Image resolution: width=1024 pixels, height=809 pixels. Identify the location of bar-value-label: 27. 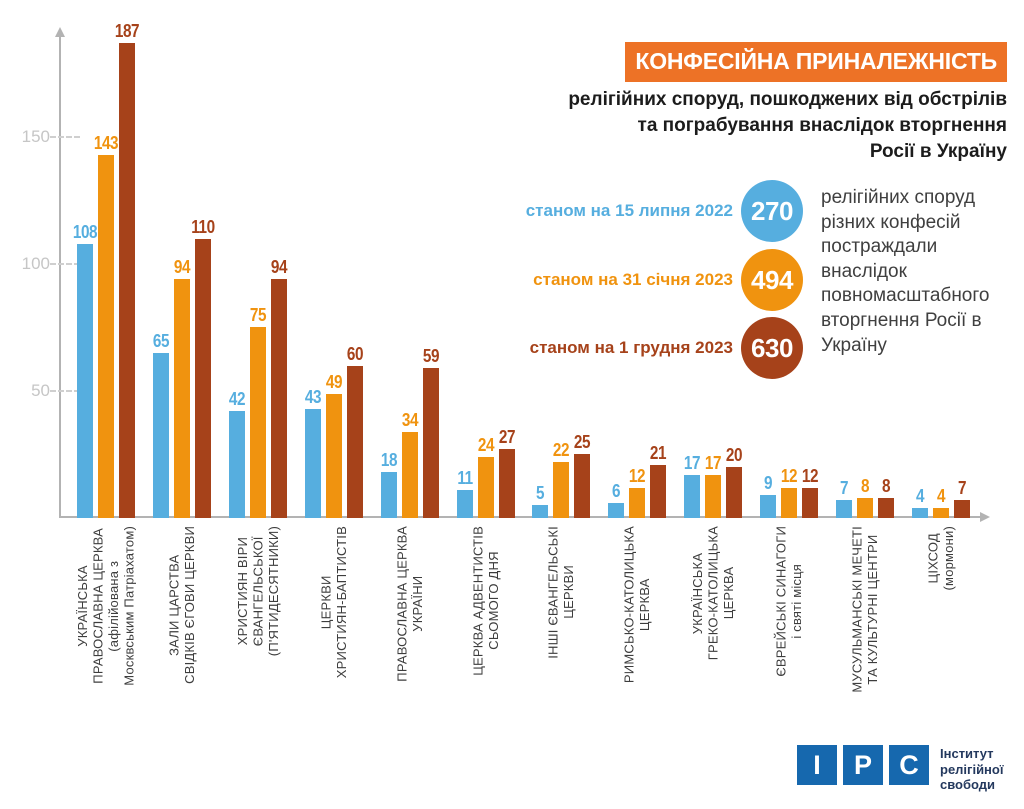
(507, 437).